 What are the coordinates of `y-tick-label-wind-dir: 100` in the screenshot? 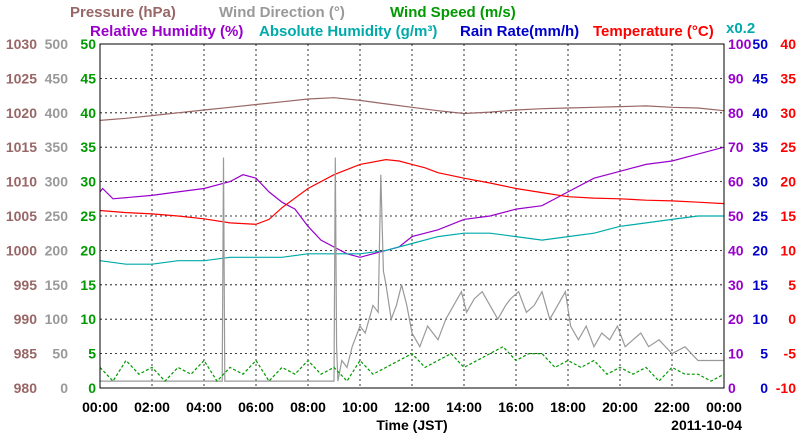 It's located at (57, 319).